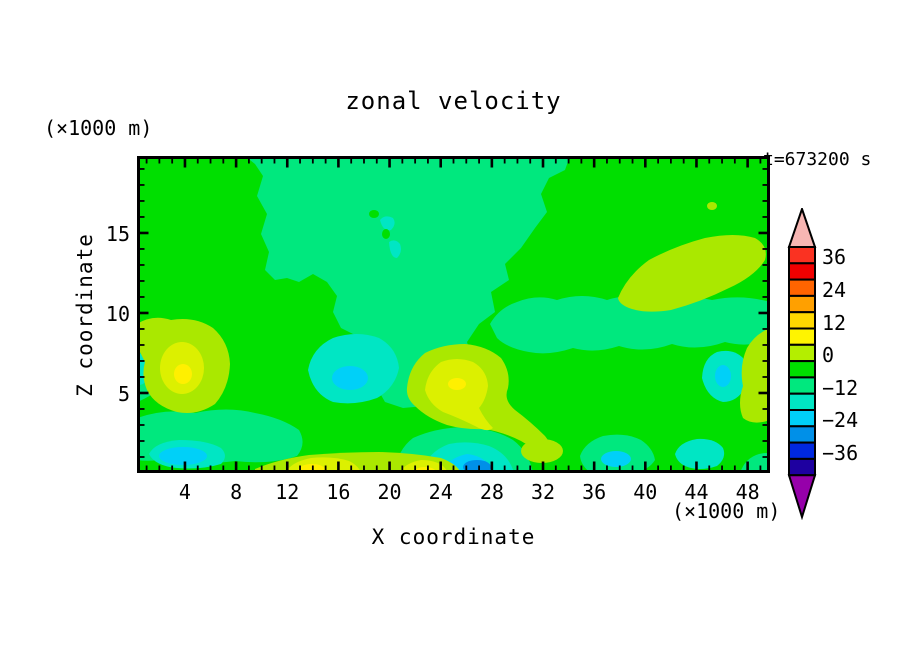  Describe the element at coordinates (423, 466) in the screenshot. I see `contour-region-yellowgreen-bottom-b` at that location.